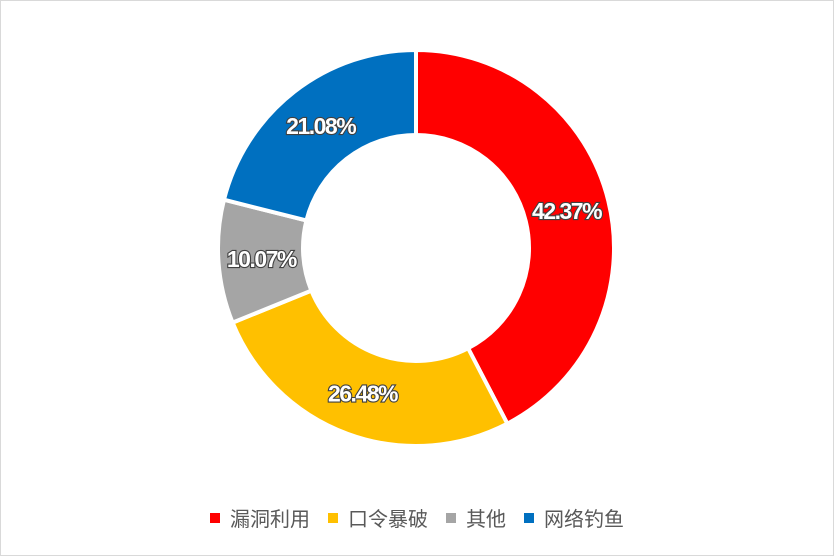 Image resolution: width=834 pixels, height=556 pixels. I want to click on legend-item: 其他, so click(476, 517).